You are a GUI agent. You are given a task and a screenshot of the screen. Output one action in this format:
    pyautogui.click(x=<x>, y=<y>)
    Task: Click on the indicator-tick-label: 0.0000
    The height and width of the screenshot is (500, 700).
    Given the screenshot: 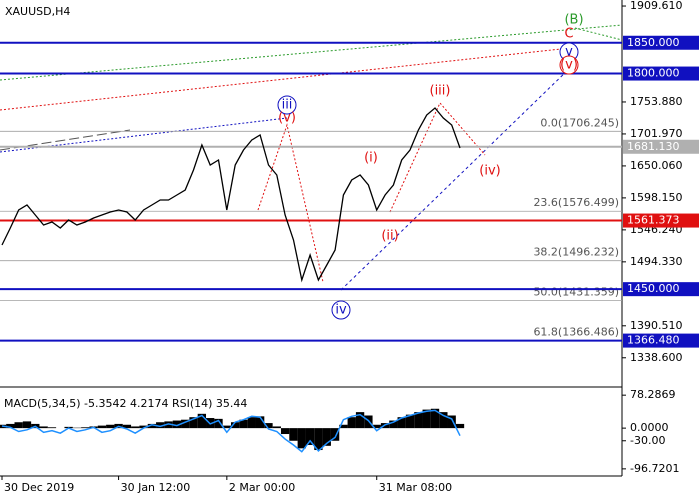 What is the action you would take?
    pyautogui.click(x=649, y=427)
    